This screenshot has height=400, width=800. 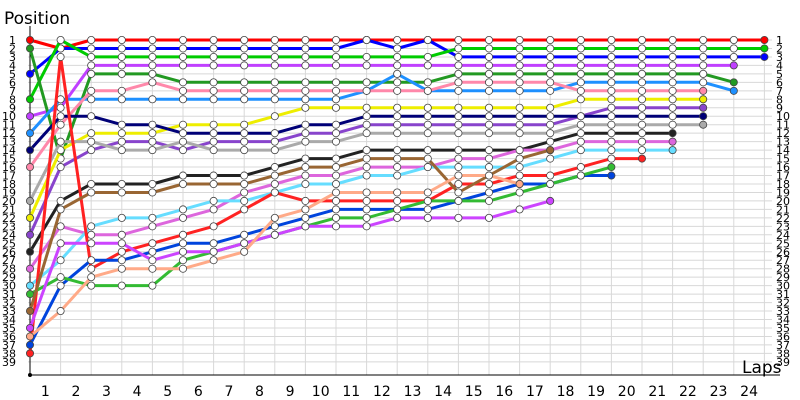 What do you see at coordinates (688, 392) in the screenshot?
I see `x-tick-label: 22` at bounding box center [688, 392].